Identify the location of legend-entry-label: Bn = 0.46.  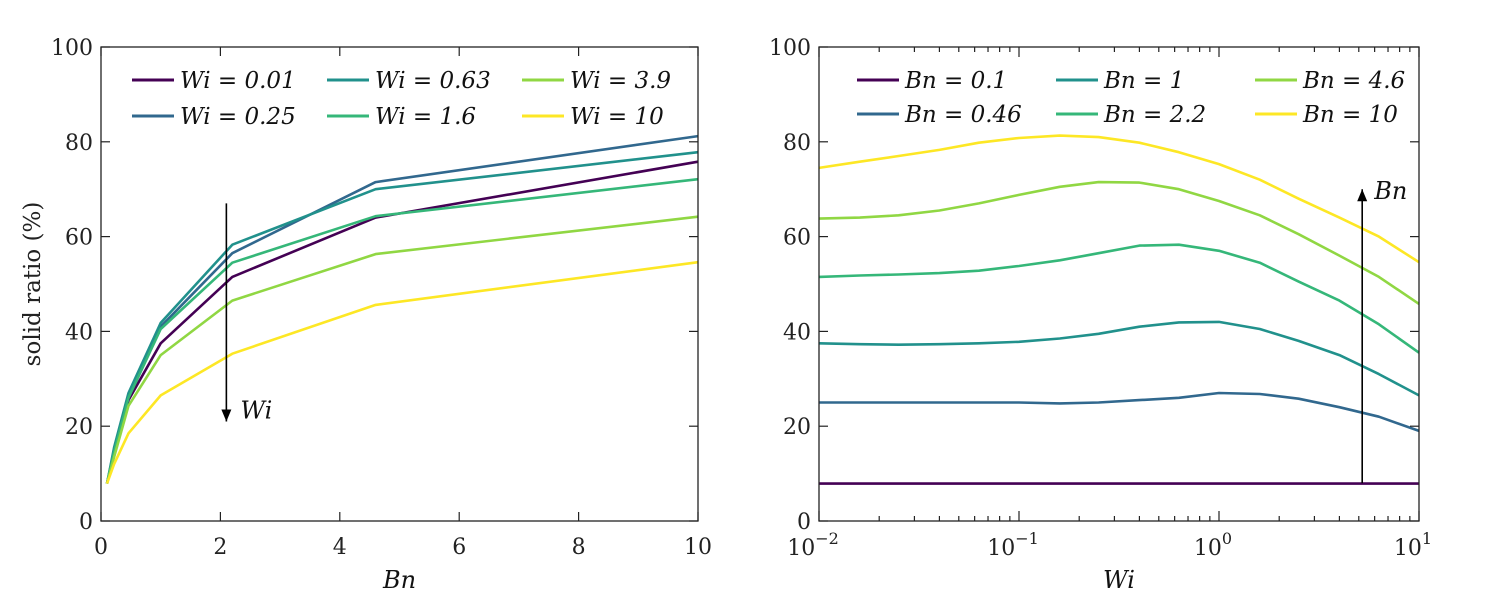
(963, 115).